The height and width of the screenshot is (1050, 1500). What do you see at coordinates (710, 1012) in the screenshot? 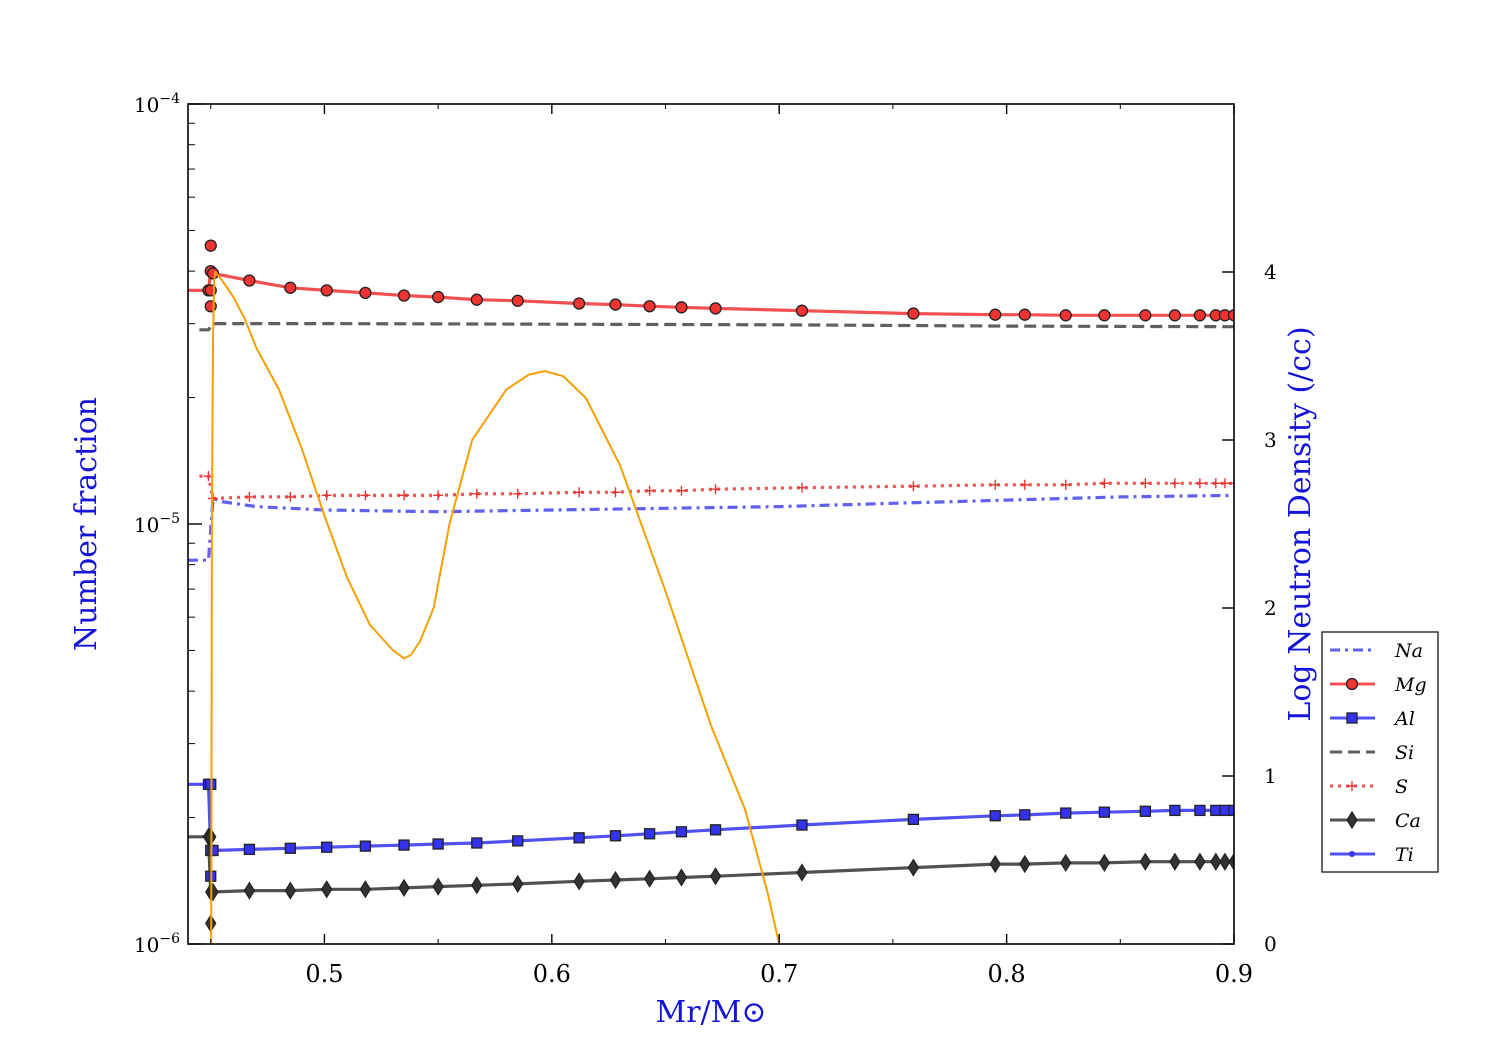
I see `x-axis-title: Mr/M⊙` at bounding box center [710, 1012].